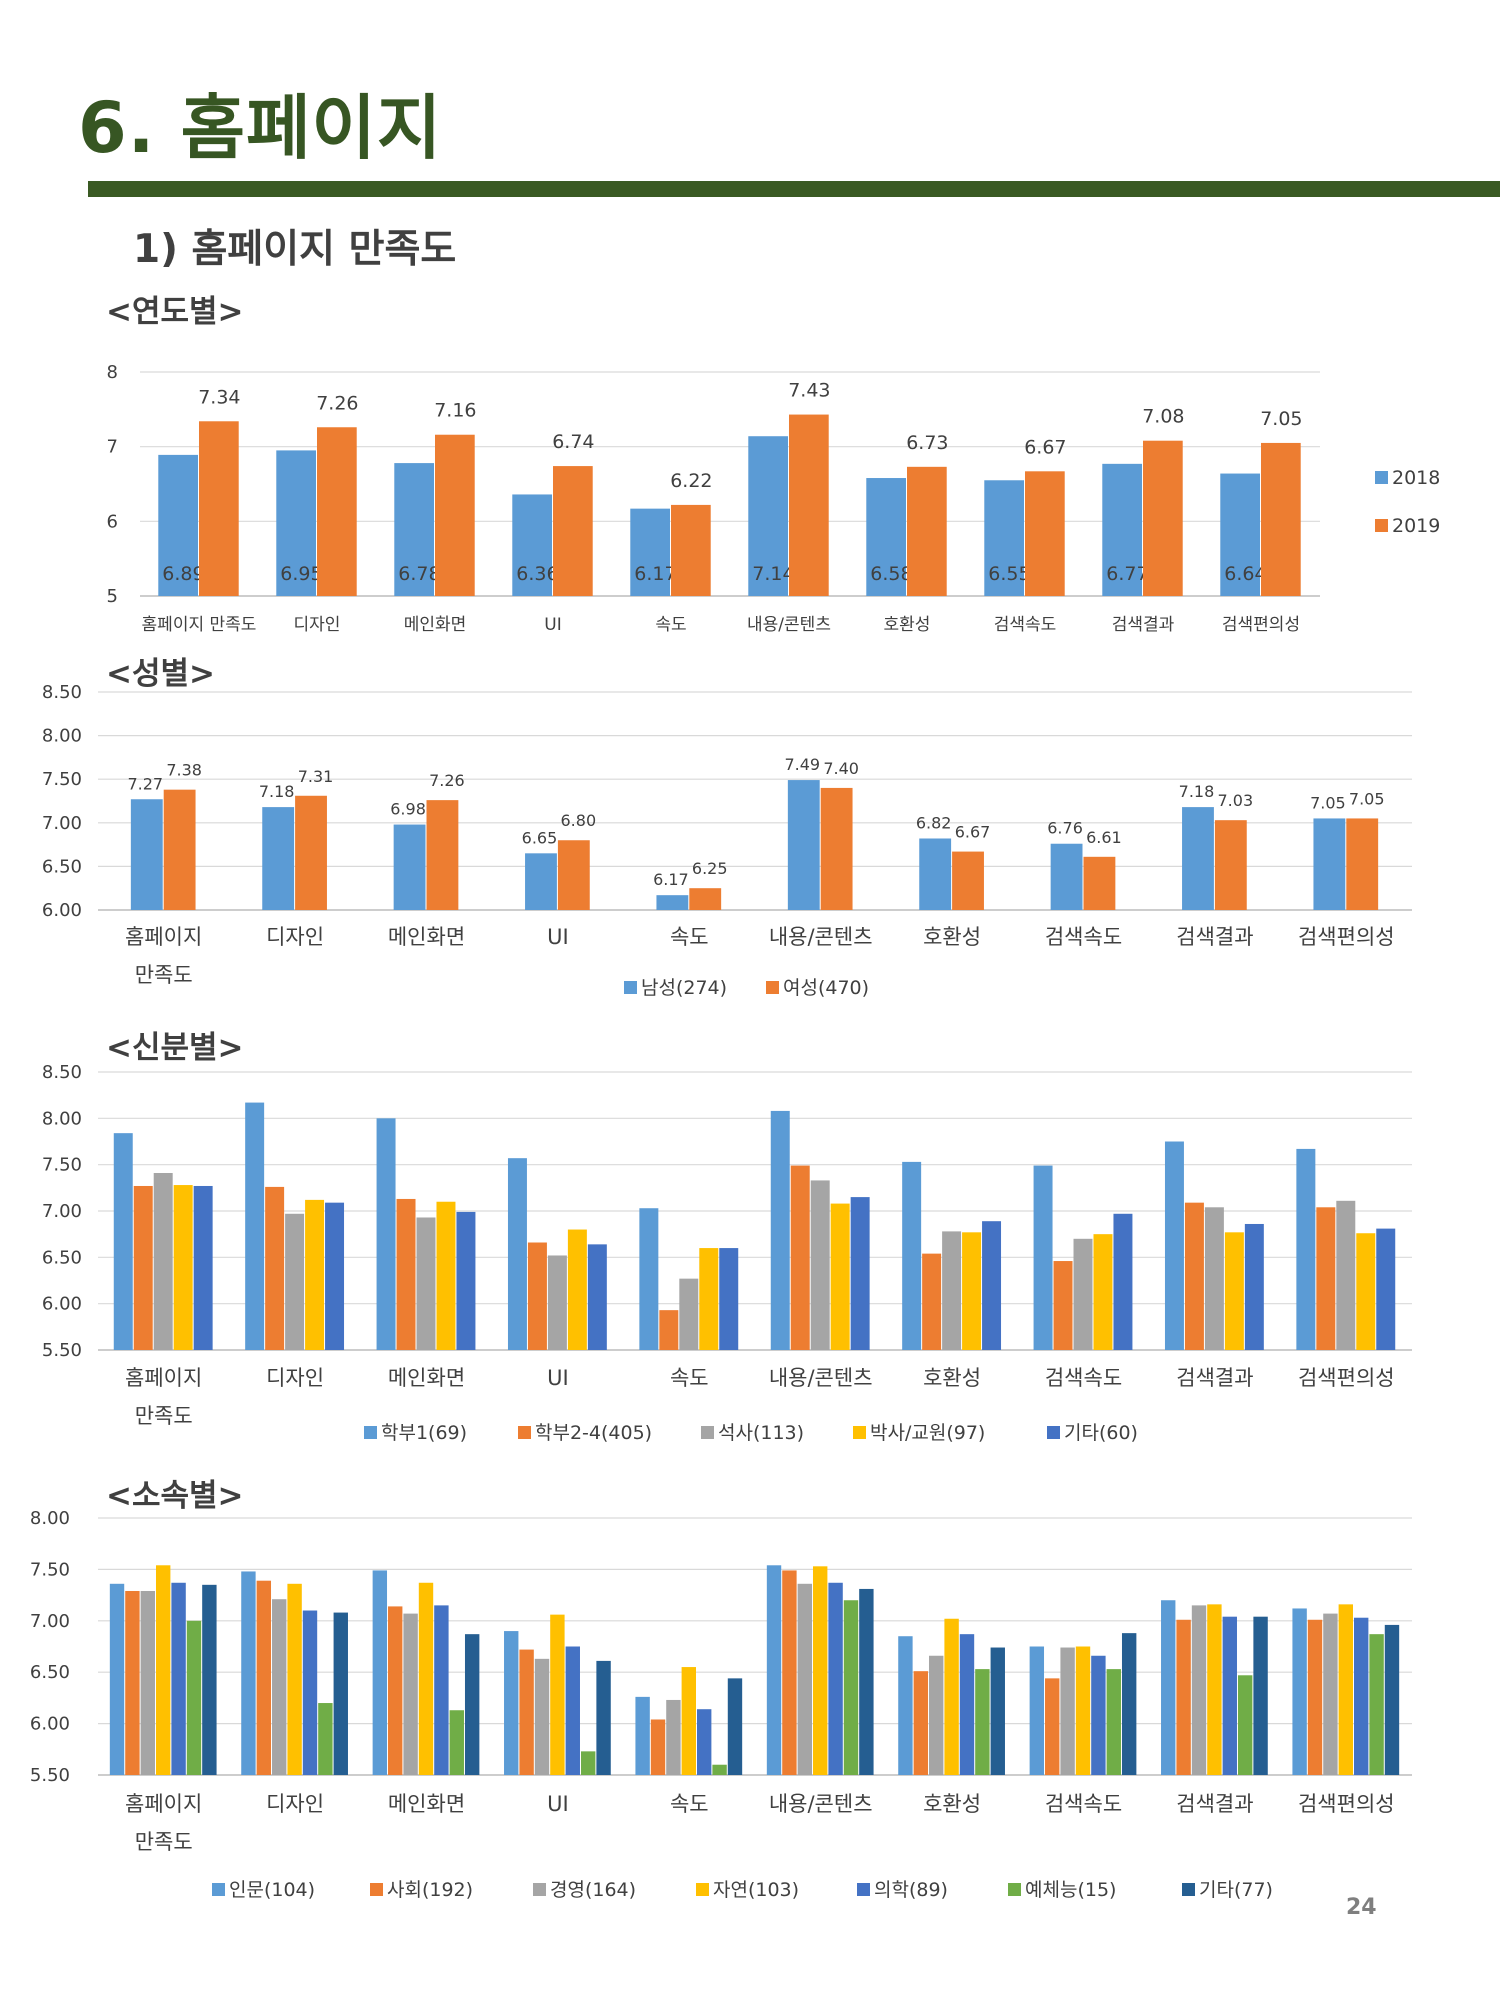  I want to click on data-label: 6.82, so click(934, 822).